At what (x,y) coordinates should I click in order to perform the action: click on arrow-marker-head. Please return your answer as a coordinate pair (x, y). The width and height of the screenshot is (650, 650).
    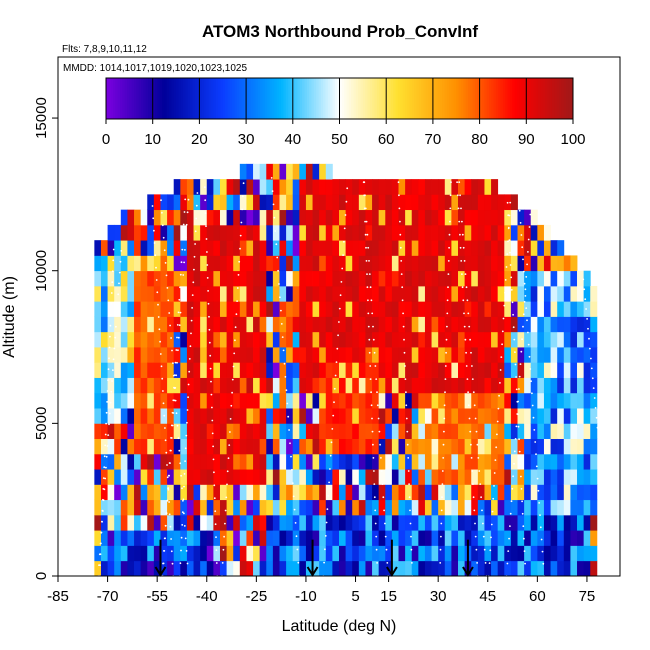
    Looking at the image, I should click on (312, 571).